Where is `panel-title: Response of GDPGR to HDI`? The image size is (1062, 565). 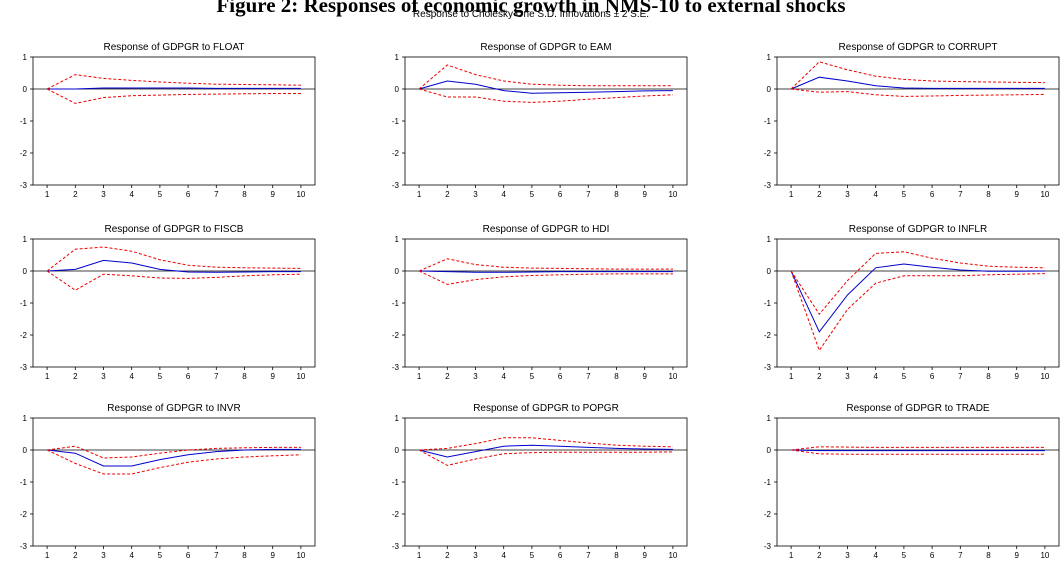
panel-title: Response of GDPGR to HDI is located at coordinates (546, 229).